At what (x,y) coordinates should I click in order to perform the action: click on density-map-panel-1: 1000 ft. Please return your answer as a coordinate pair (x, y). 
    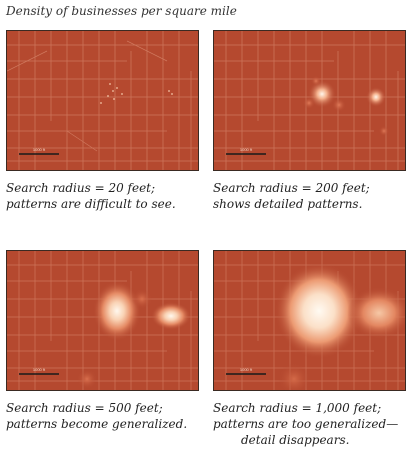
    Looking at the image, I should click on (102, 100).